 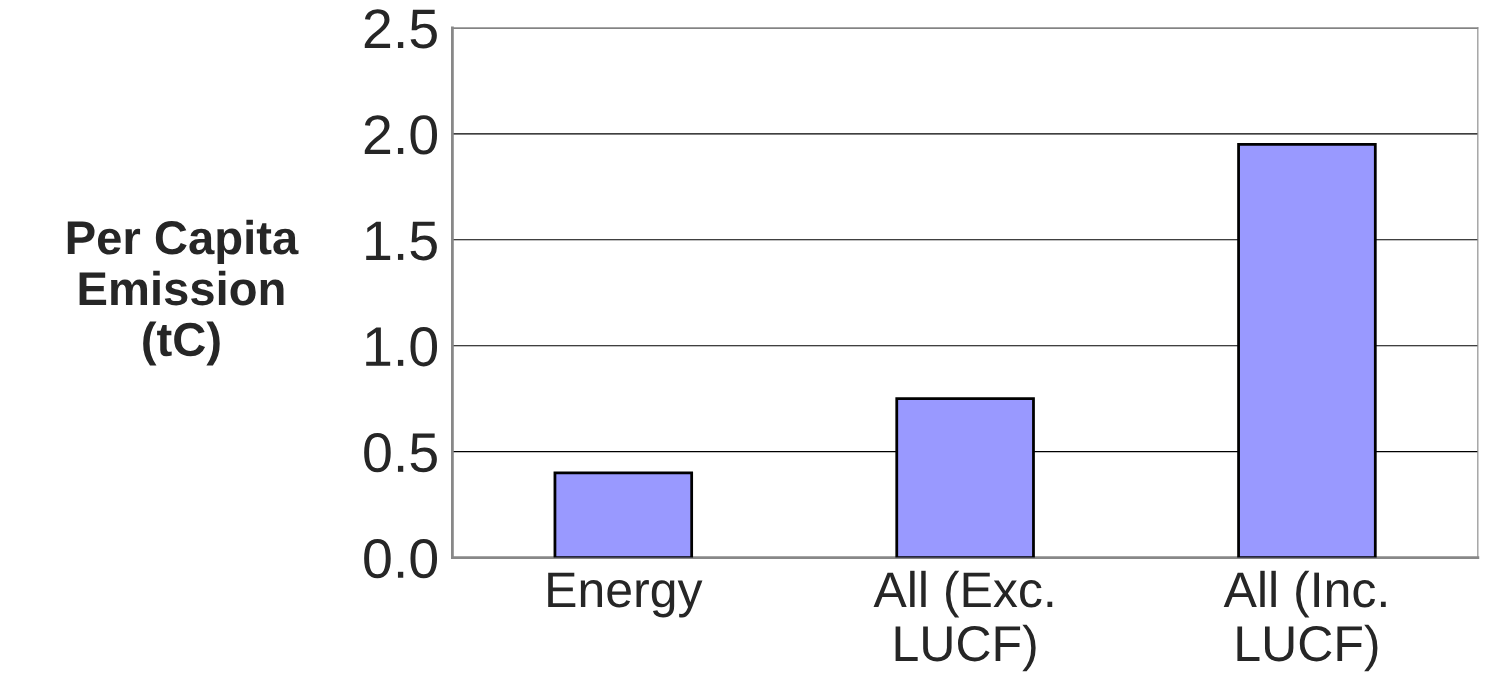 I want to click on y-tick-label: 2.0, so click(x=401, y=135).